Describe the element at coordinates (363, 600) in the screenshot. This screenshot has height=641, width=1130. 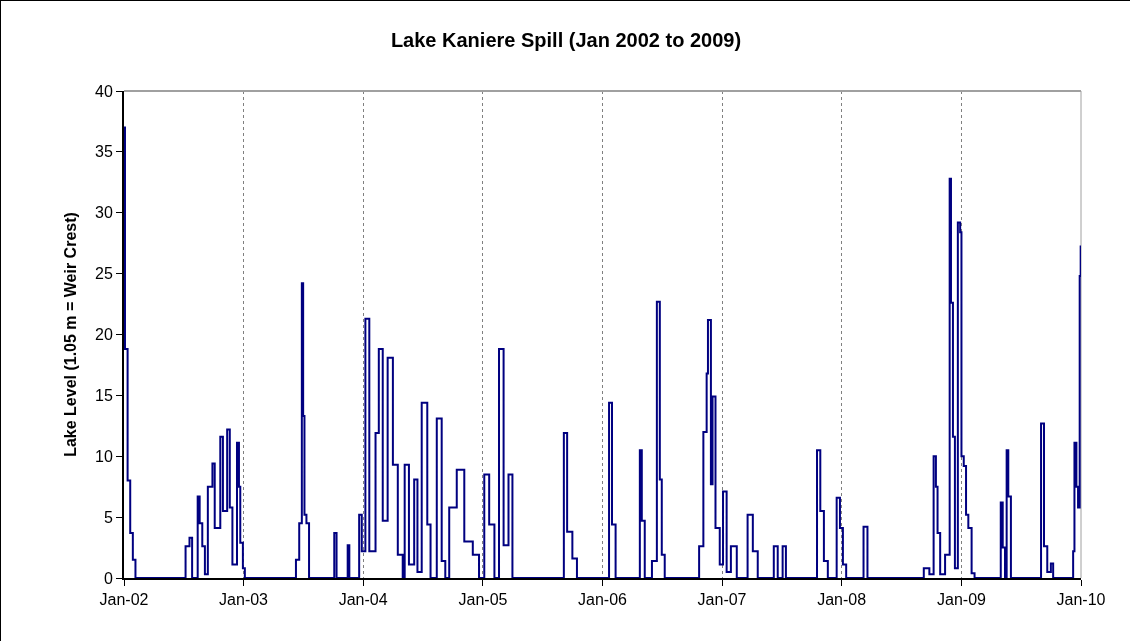
I see `x-tick-label: Jan-04` at that location.